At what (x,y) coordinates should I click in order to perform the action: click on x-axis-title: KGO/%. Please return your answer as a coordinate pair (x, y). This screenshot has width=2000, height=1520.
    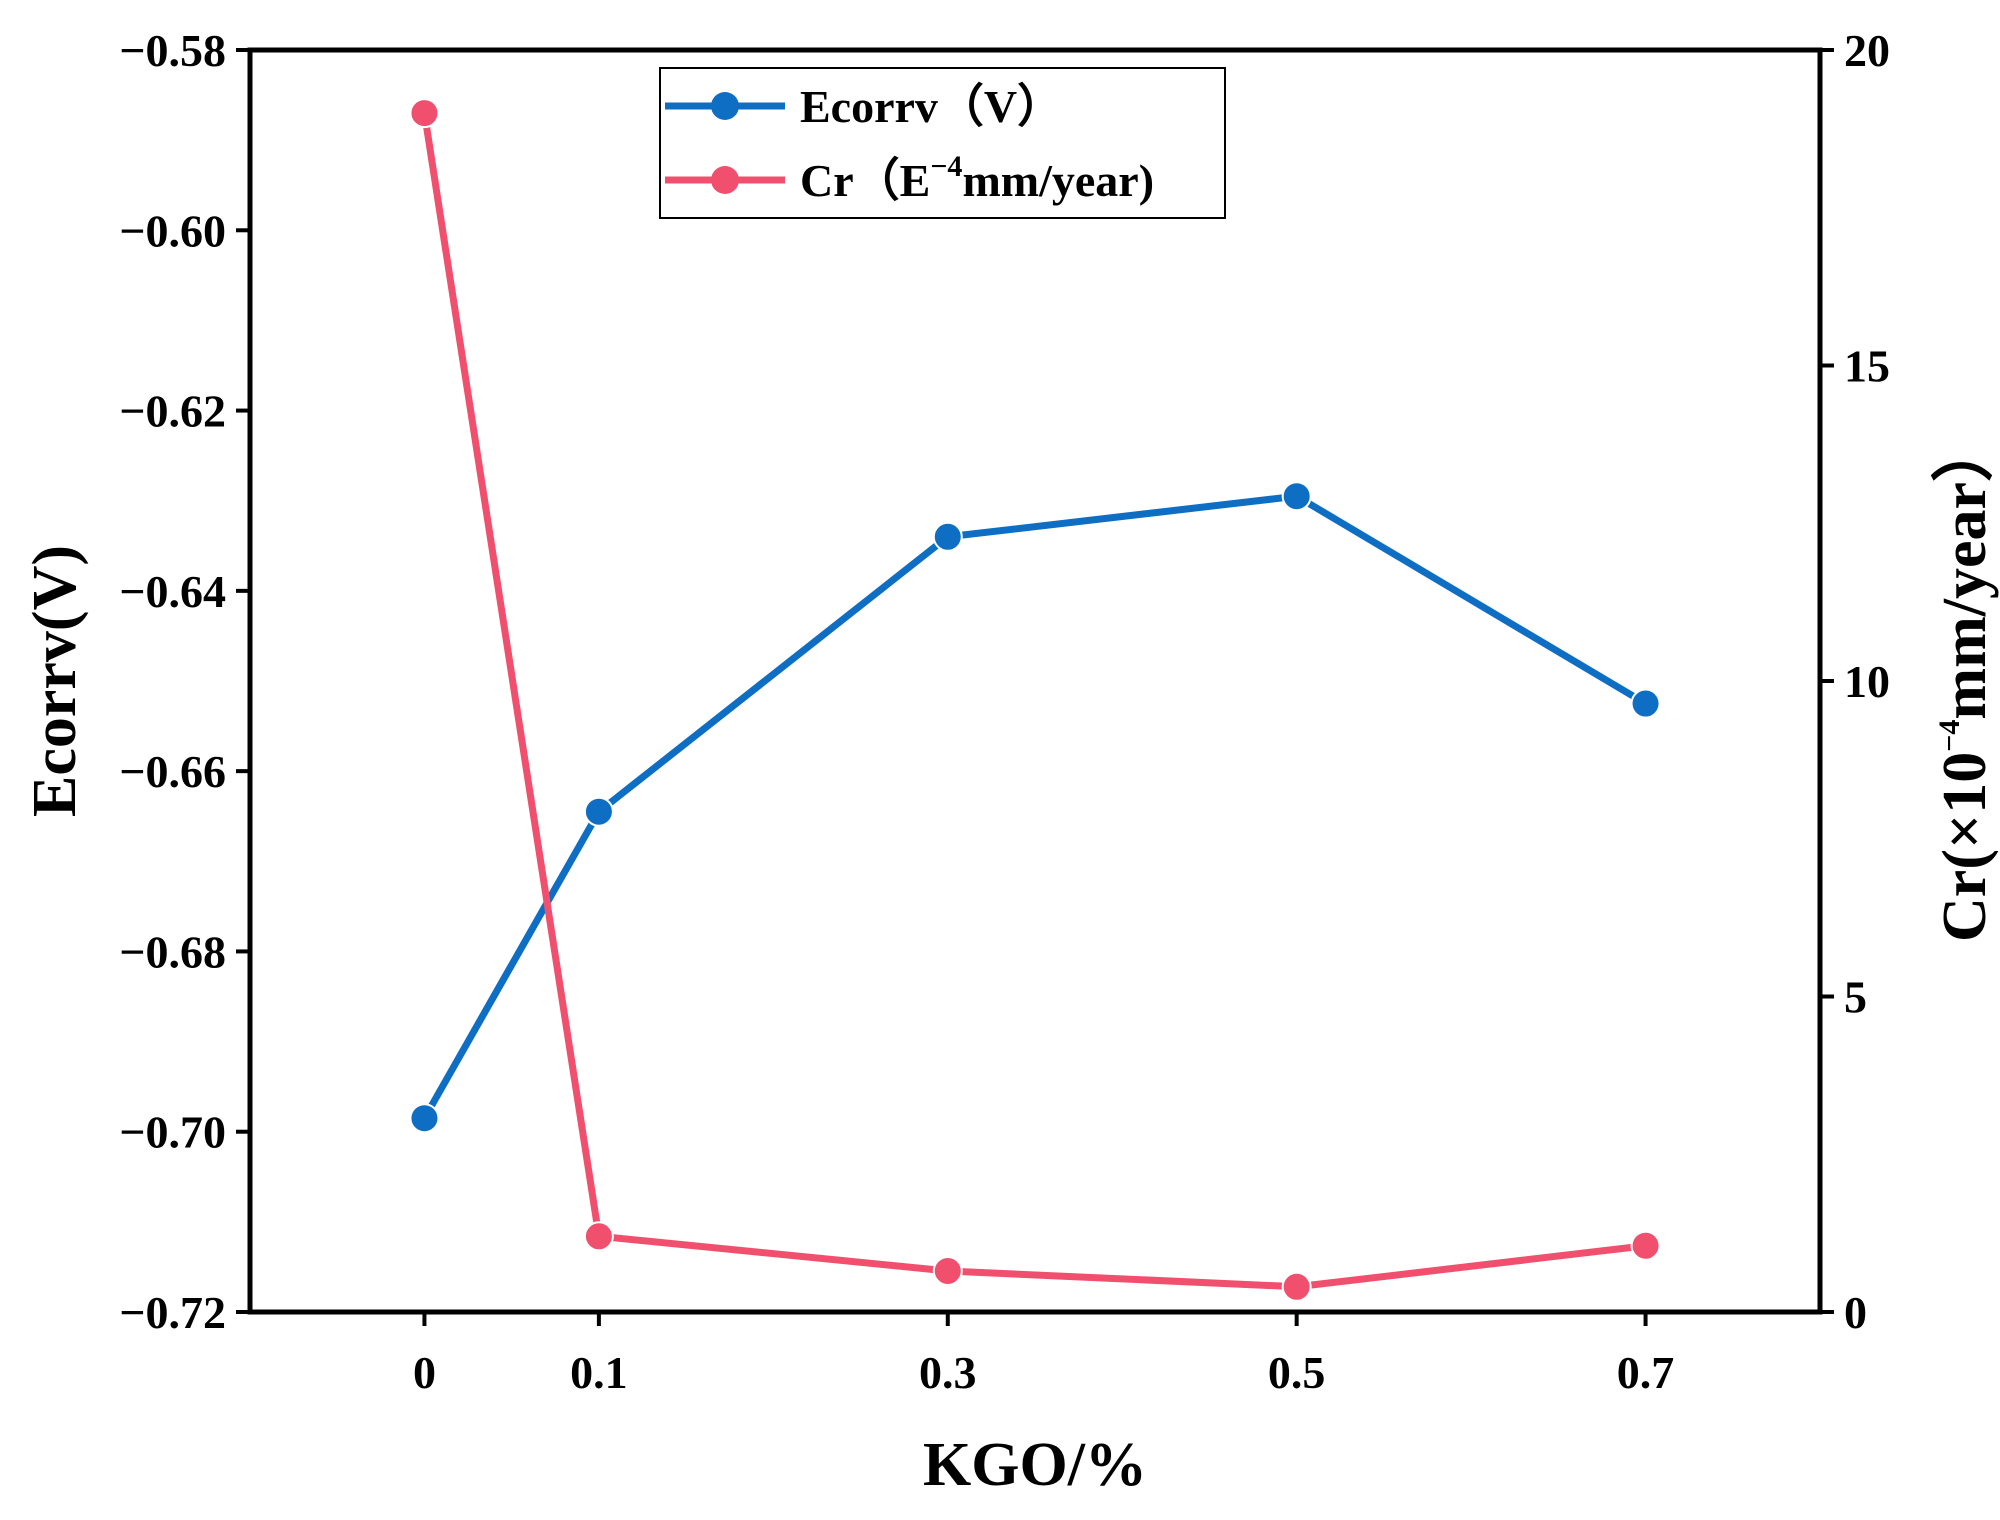
    Looking at the image, I should click on (1035, 1465).